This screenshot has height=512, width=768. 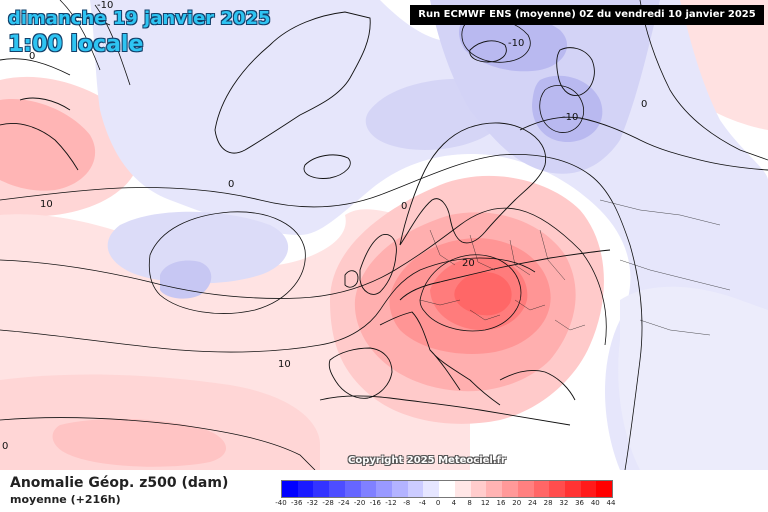 What do you see at coordinates (422, 503) in the screenshot?
I see `legend-tick-label: -4` at bounding box center [422, 503].